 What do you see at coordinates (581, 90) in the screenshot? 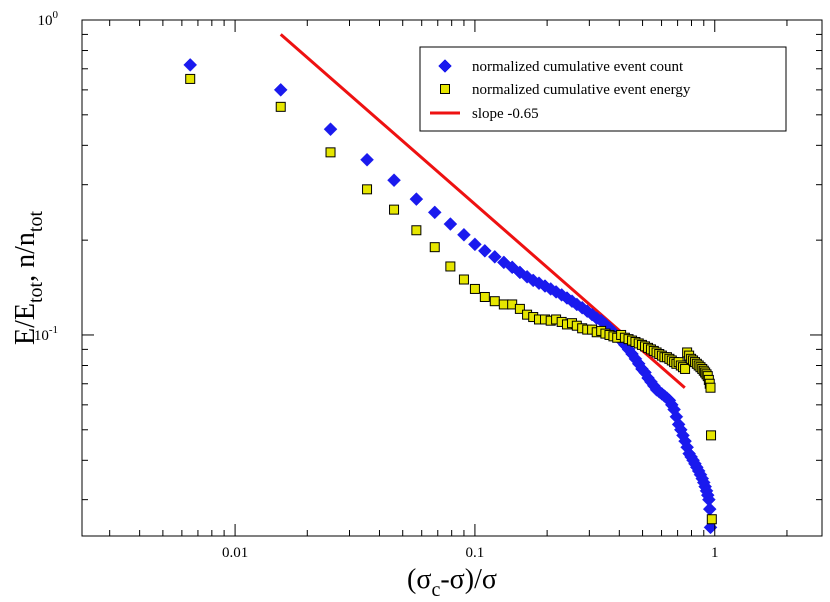
I see `legend-label: normalized cumulative event energy` at bounding box center [581, 90].